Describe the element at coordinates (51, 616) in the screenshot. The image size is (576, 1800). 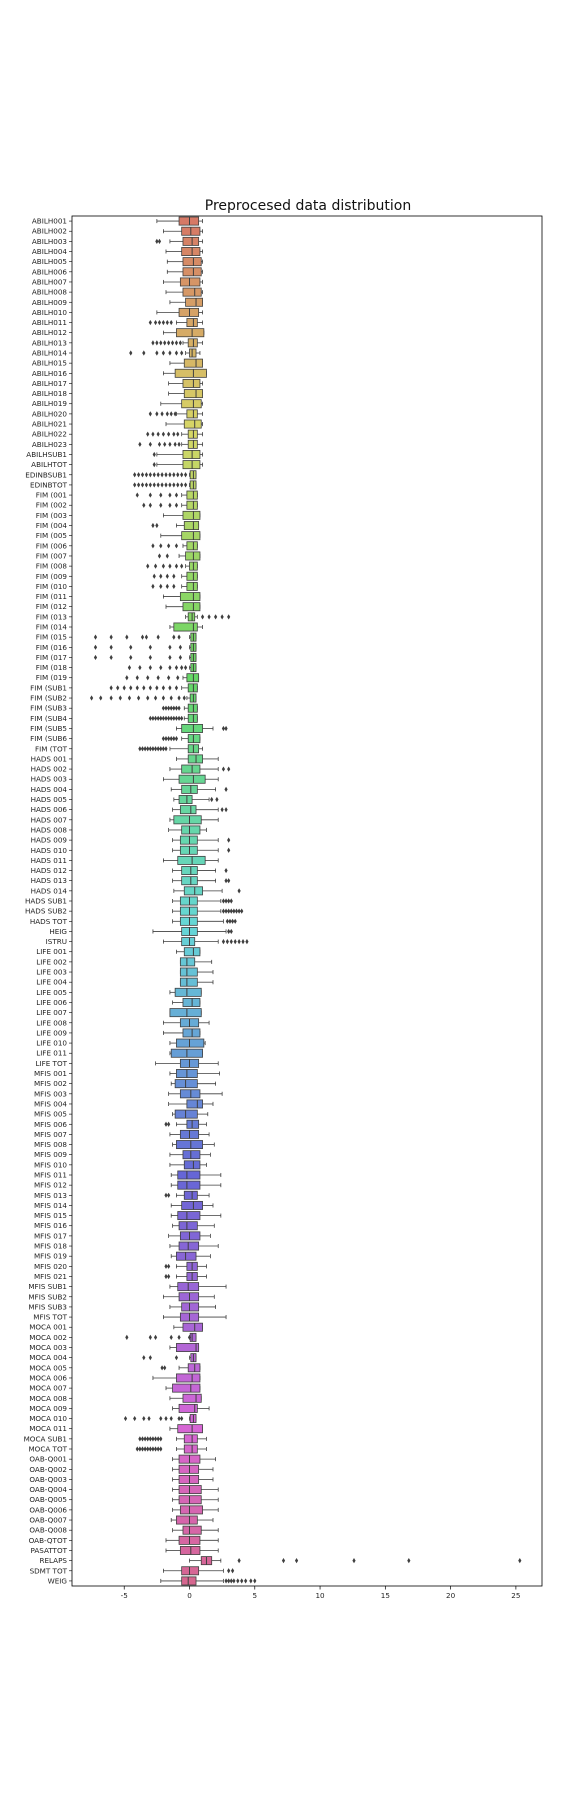
I see `y-tick-label: FIM (013` at that location.